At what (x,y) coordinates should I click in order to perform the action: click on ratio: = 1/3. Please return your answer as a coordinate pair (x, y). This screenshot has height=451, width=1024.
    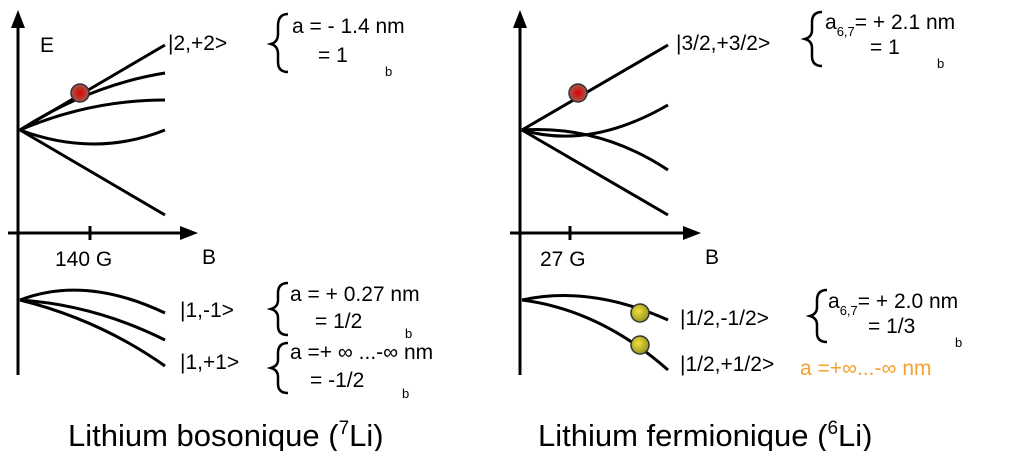
    Looking at the image, I should click on (891, 326).